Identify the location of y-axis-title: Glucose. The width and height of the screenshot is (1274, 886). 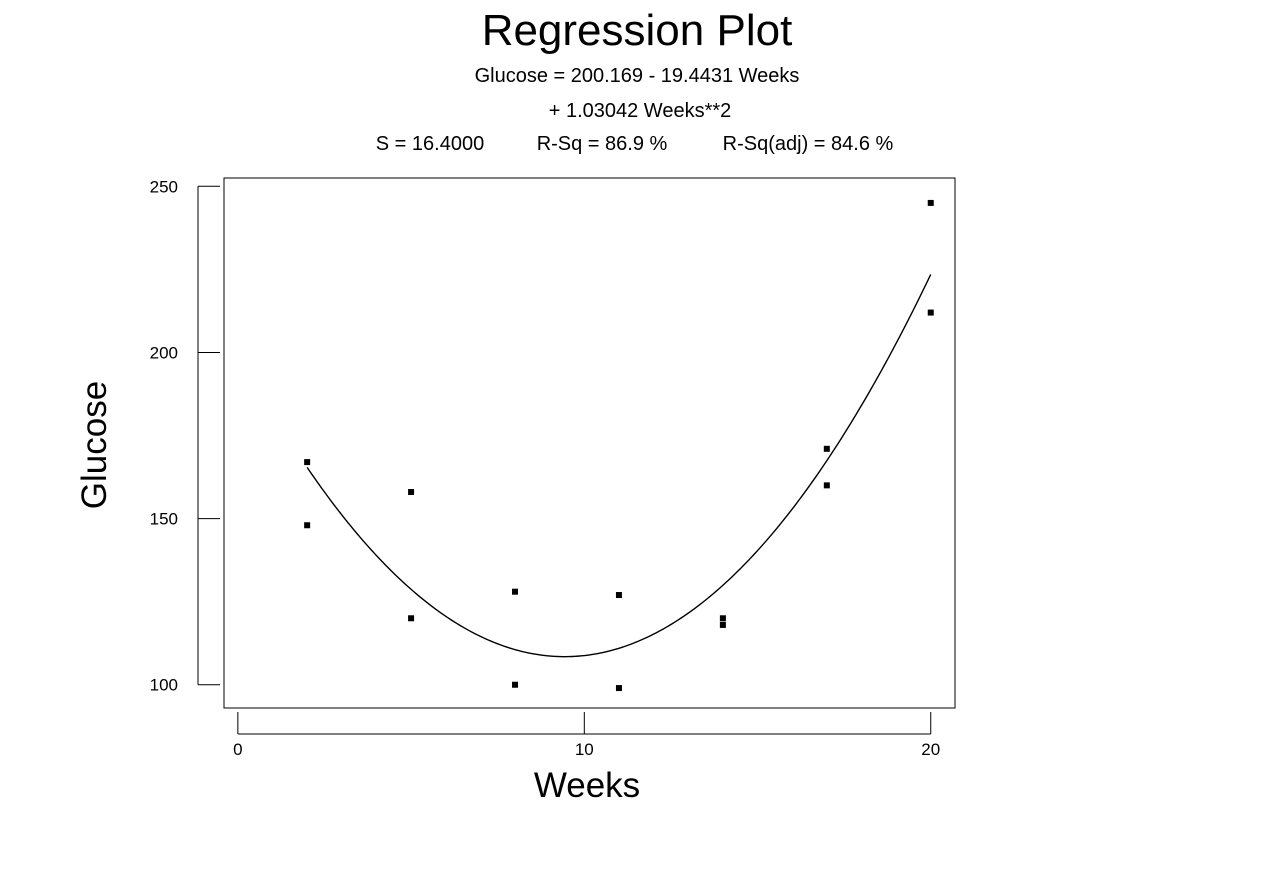
(94, 445).